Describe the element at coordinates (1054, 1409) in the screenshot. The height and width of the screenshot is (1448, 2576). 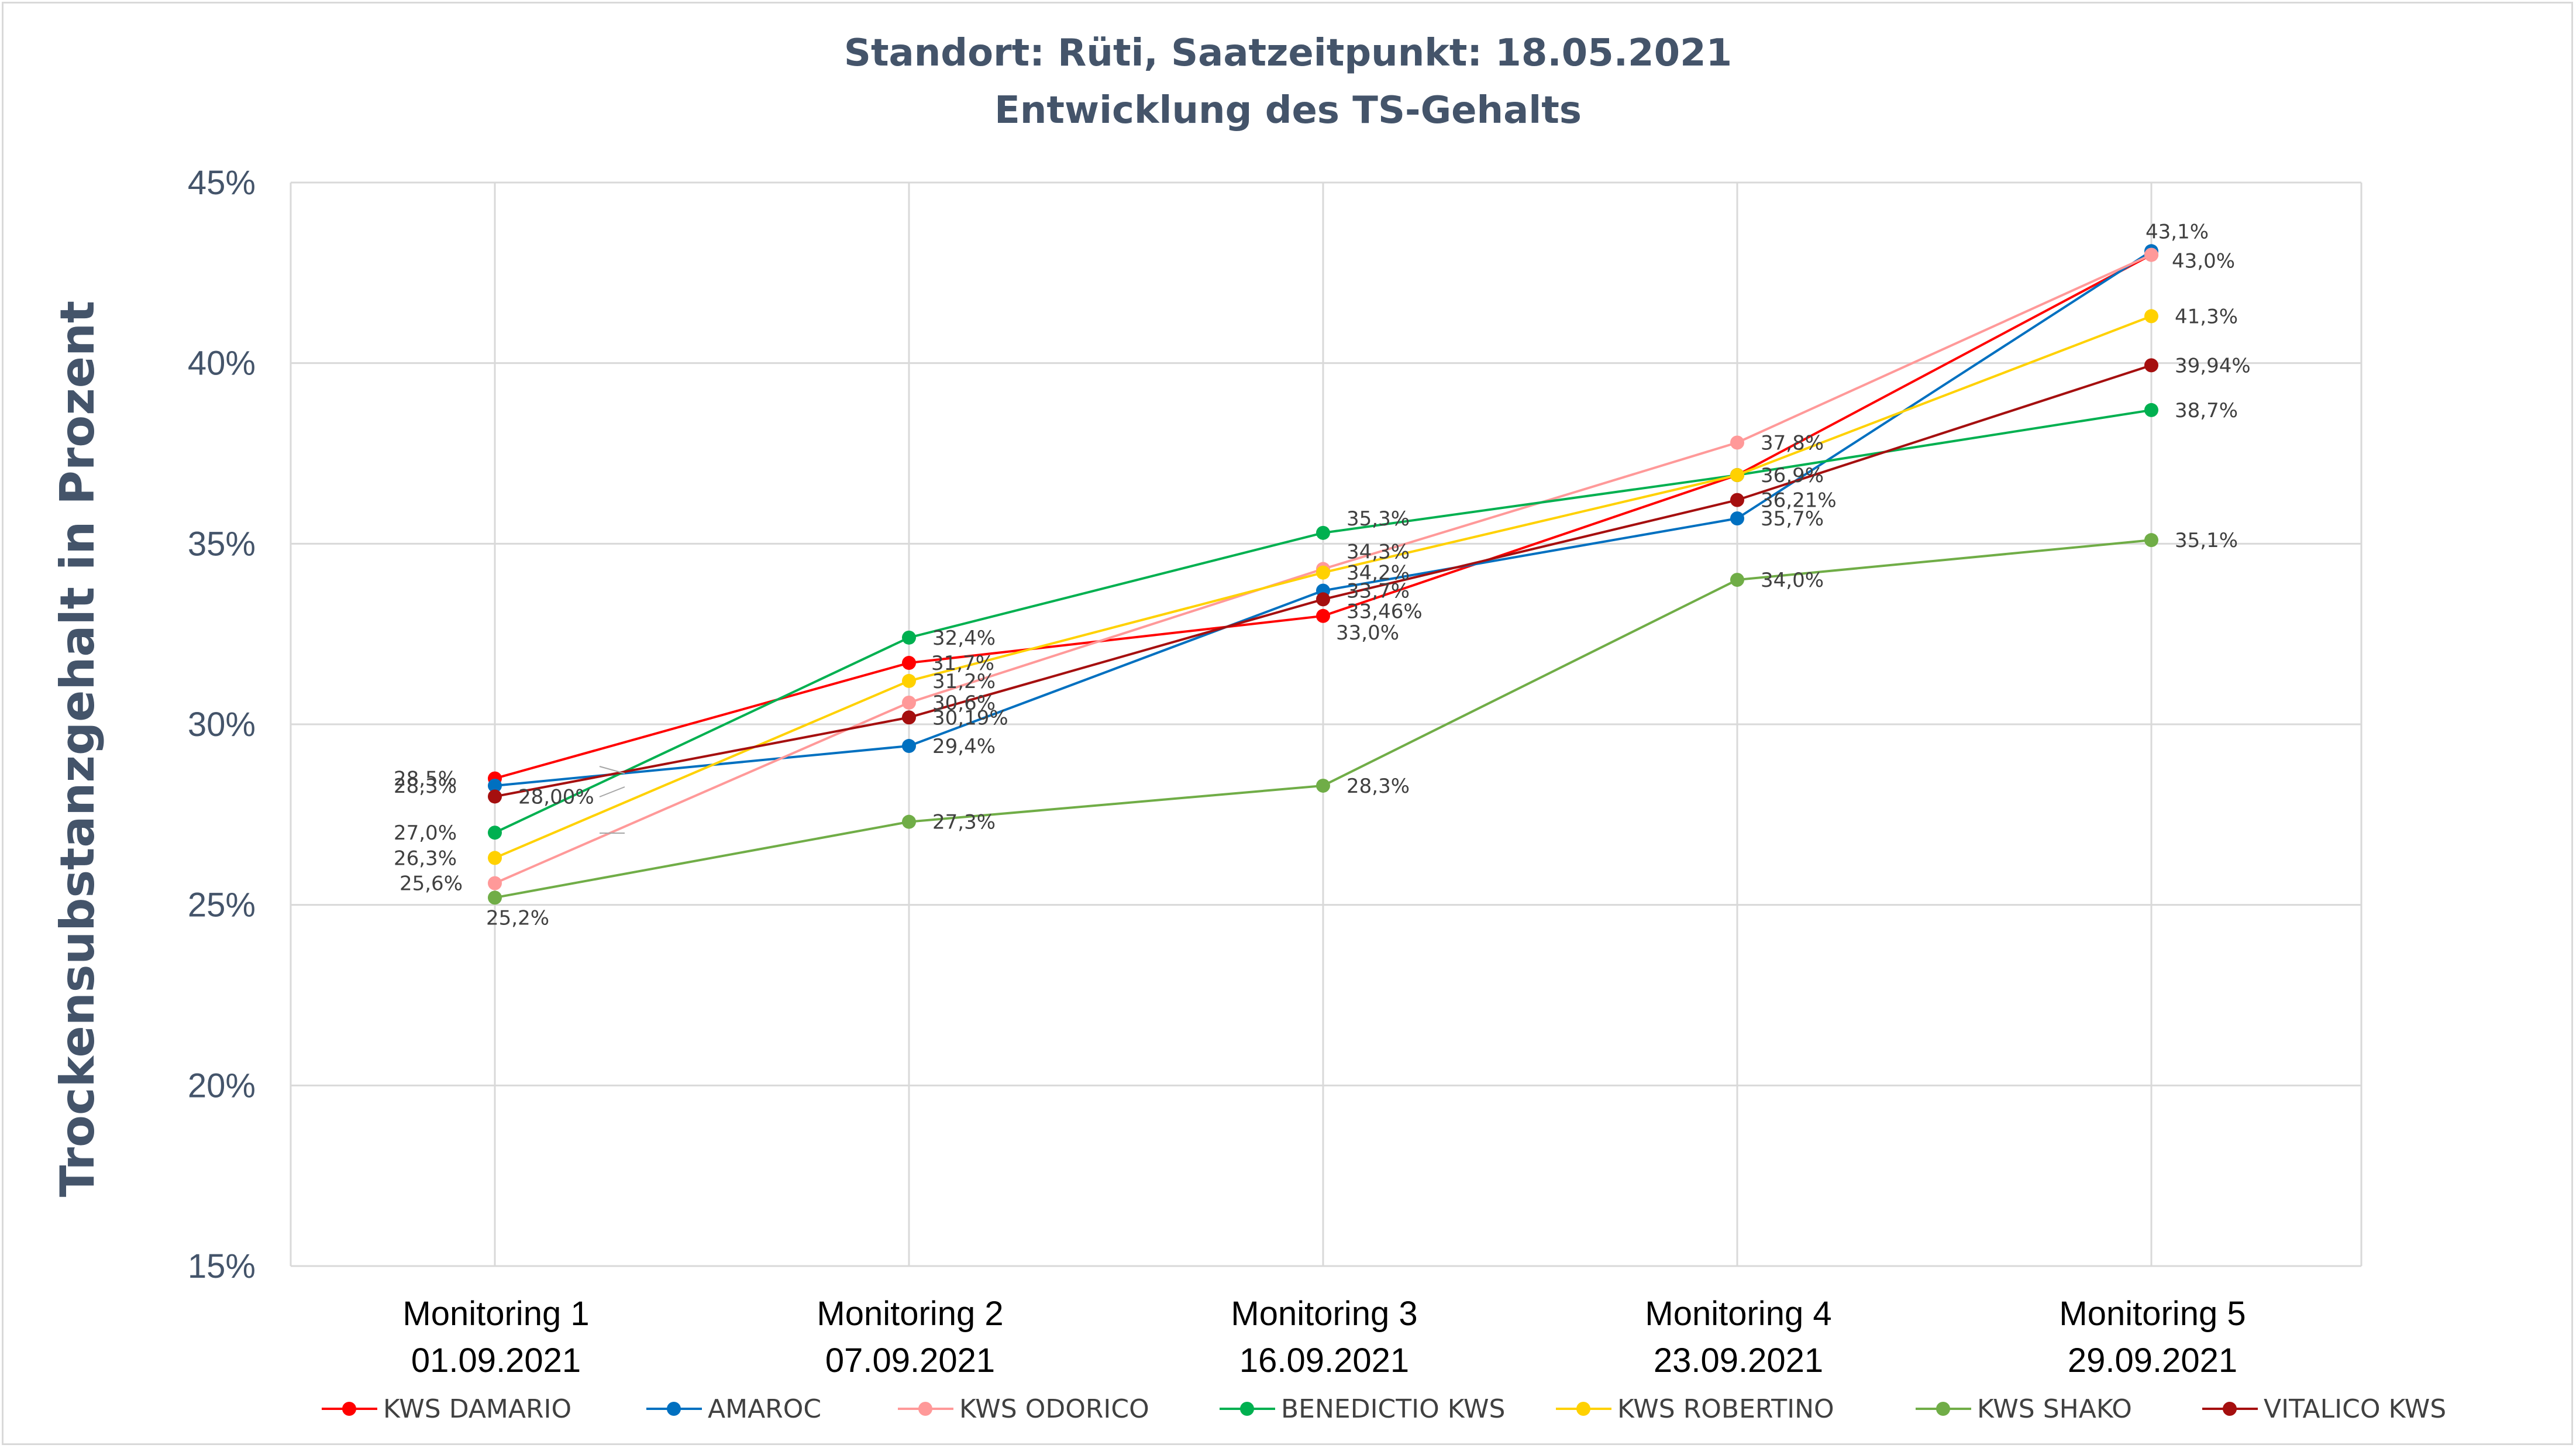
I see `legend-label: KWS ODORICO` at that location.